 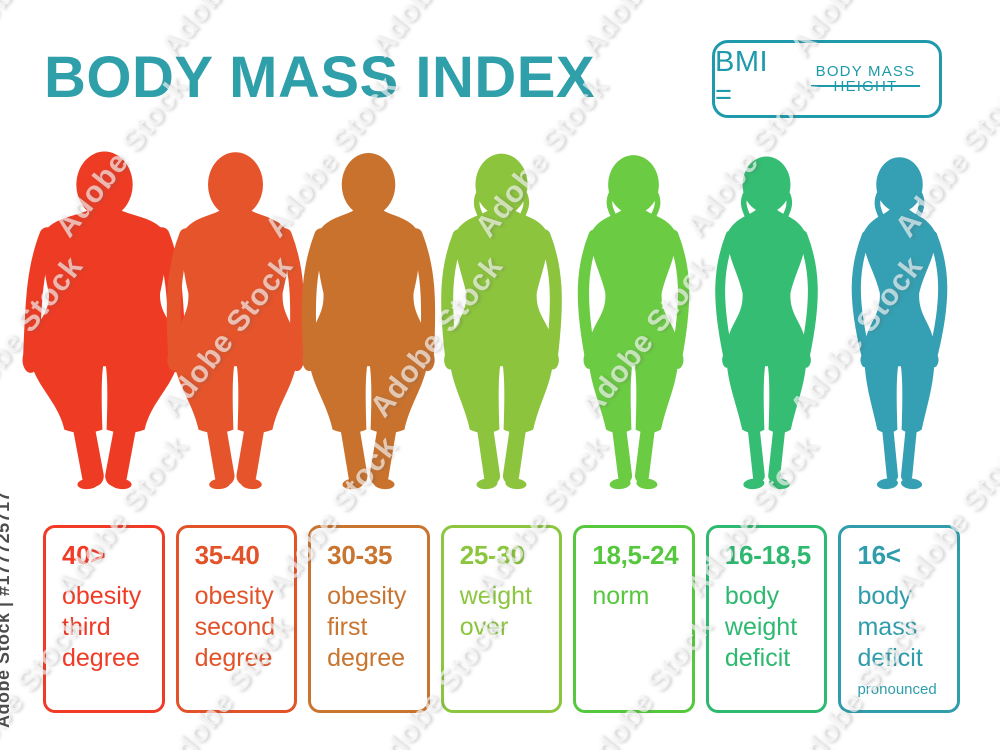 I want to click on body-silhouette-norm, so click(x=633, y=324).